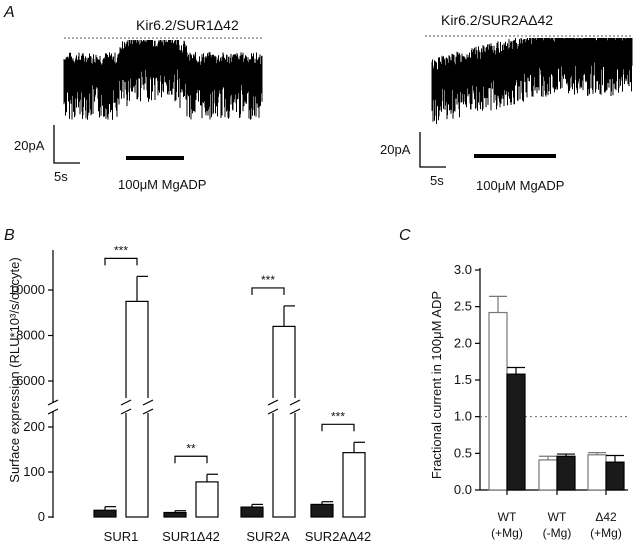 The height and width of the screenshot is (558, 643). I want to click on panel-c-y-tick-label: 2.0, so click(463, 342).